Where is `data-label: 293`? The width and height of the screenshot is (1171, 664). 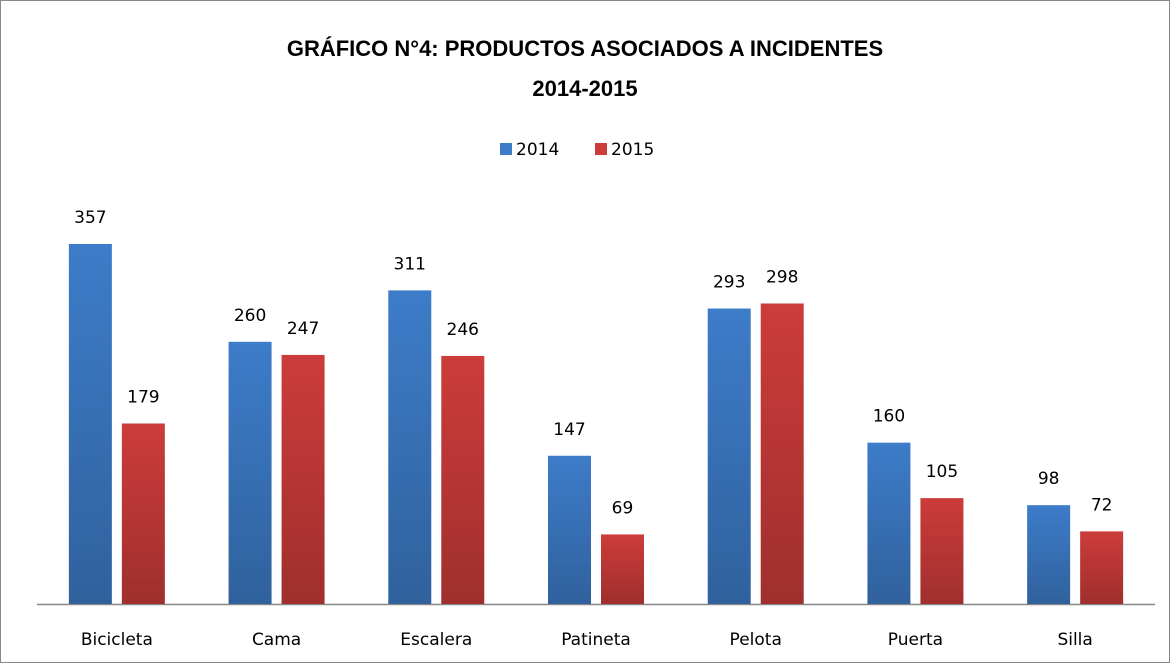
data-label: 293 is located at coordinates (729, 283).